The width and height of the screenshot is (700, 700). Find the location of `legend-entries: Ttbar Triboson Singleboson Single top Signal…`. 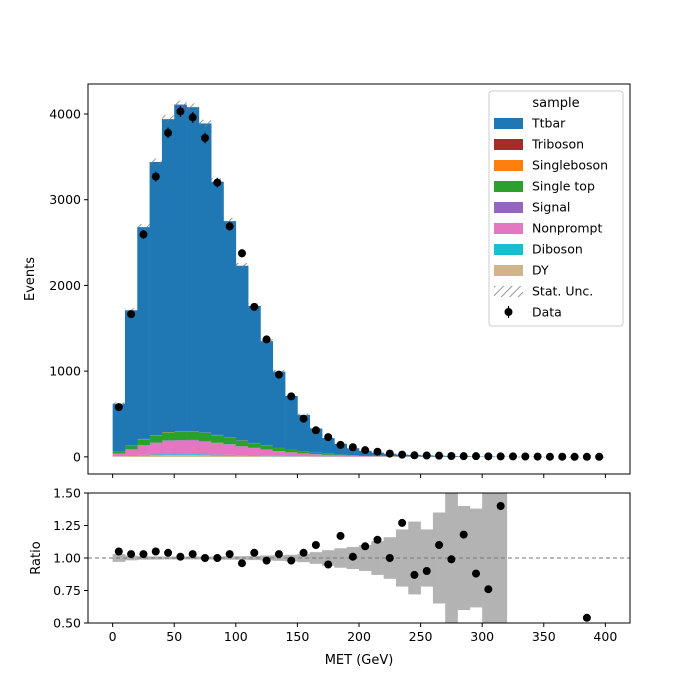

legend-entries: Ttbar Triboson Singleboson Single top Signal… is located at coordinates (551, 218).